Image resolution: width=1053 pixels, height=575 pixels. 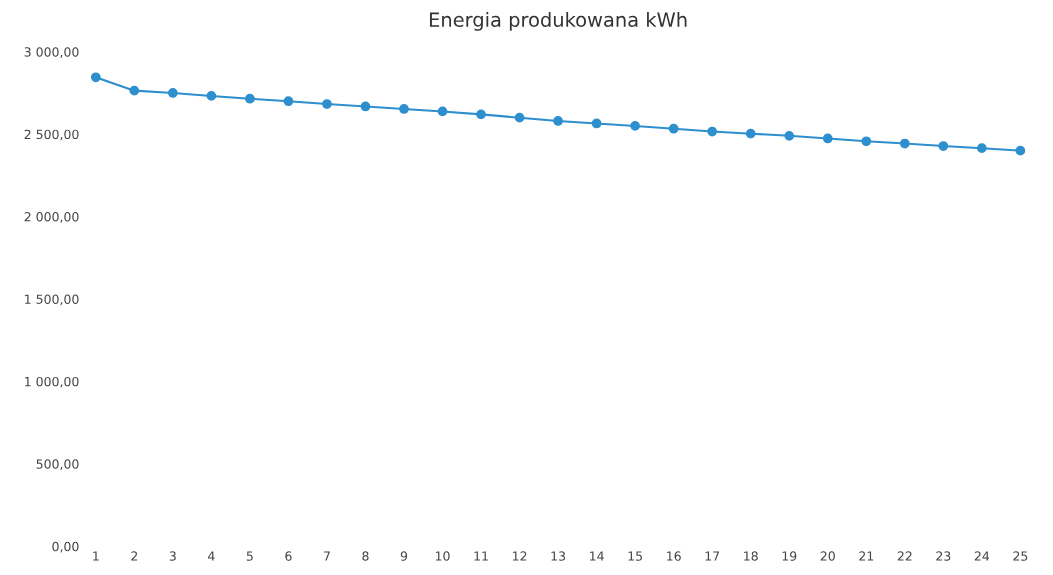 I want to click on x-tick-label: 9, so click(x=404, y=556).